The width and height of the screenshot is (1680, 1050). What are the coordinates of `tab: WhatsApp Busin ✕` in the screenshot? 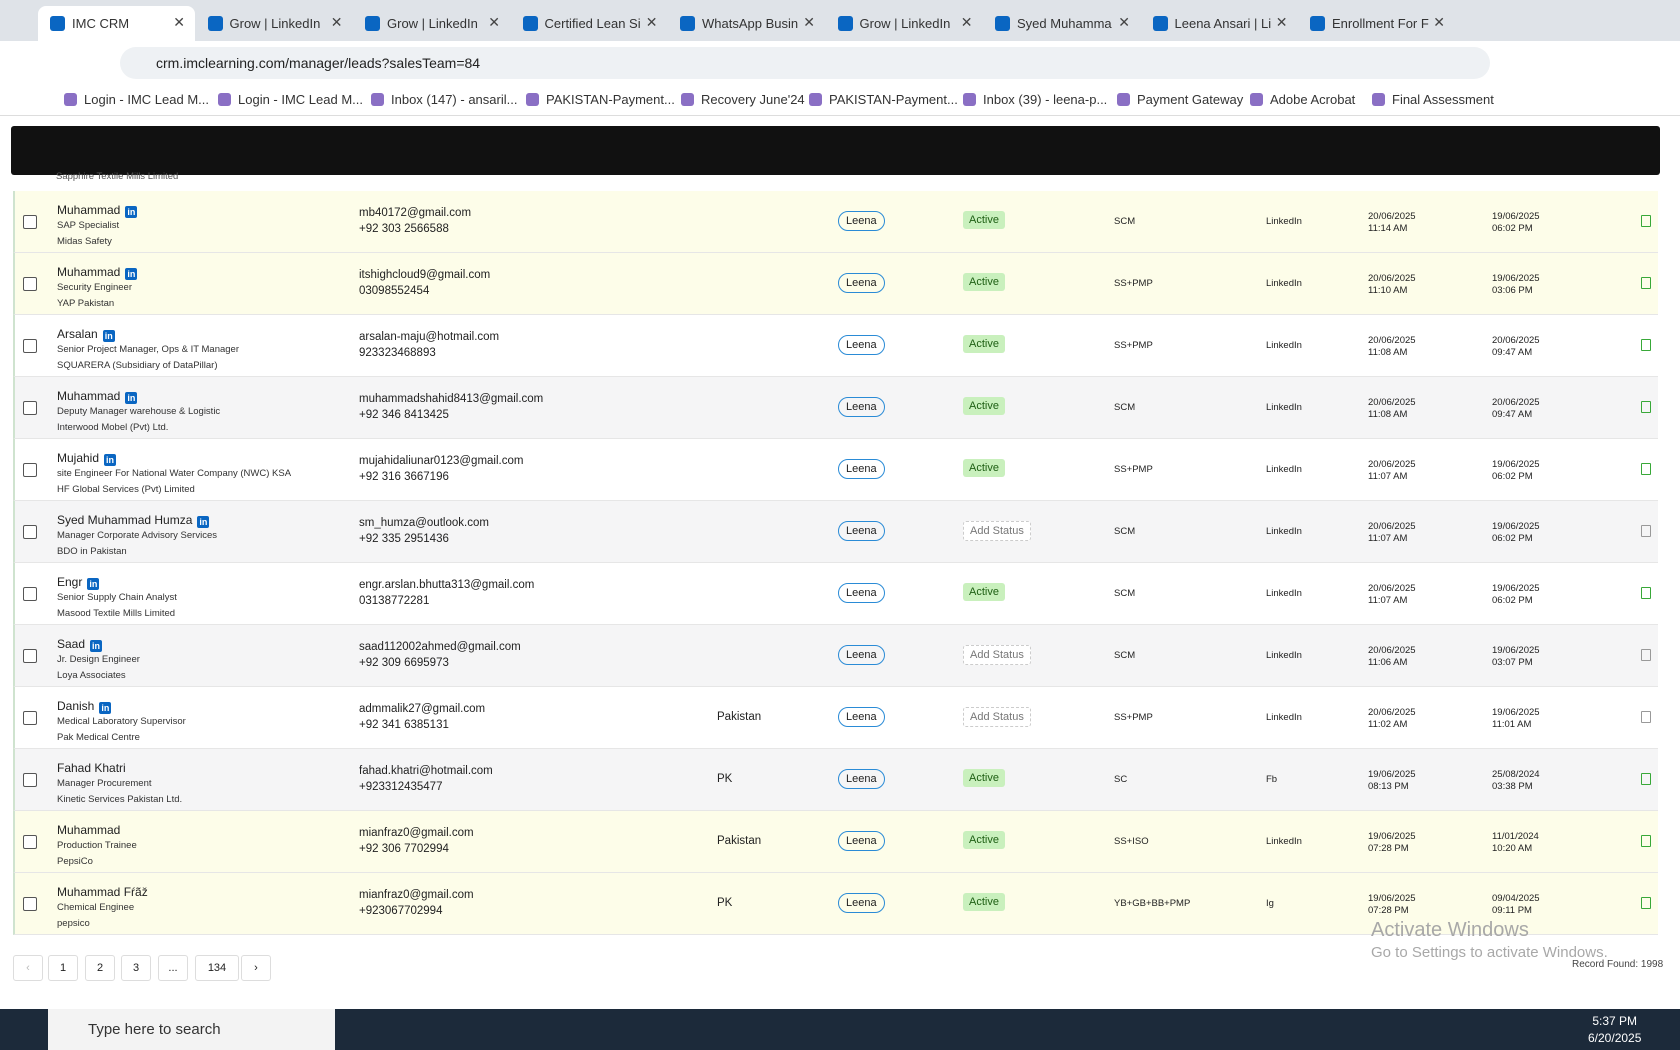 It's located at (746, 23).